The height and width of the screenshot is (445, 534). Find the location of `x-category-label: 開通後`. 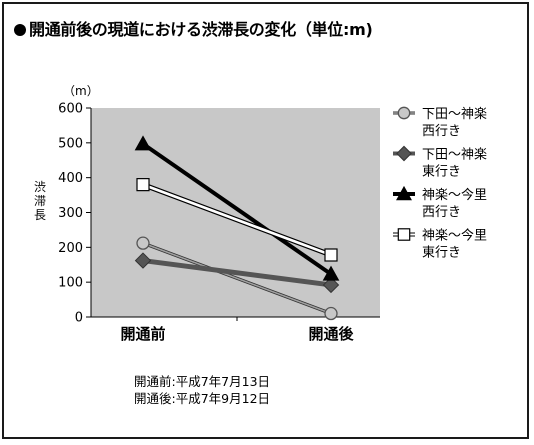

x-category-label: 開通後 is located at coordinates (331, 334).